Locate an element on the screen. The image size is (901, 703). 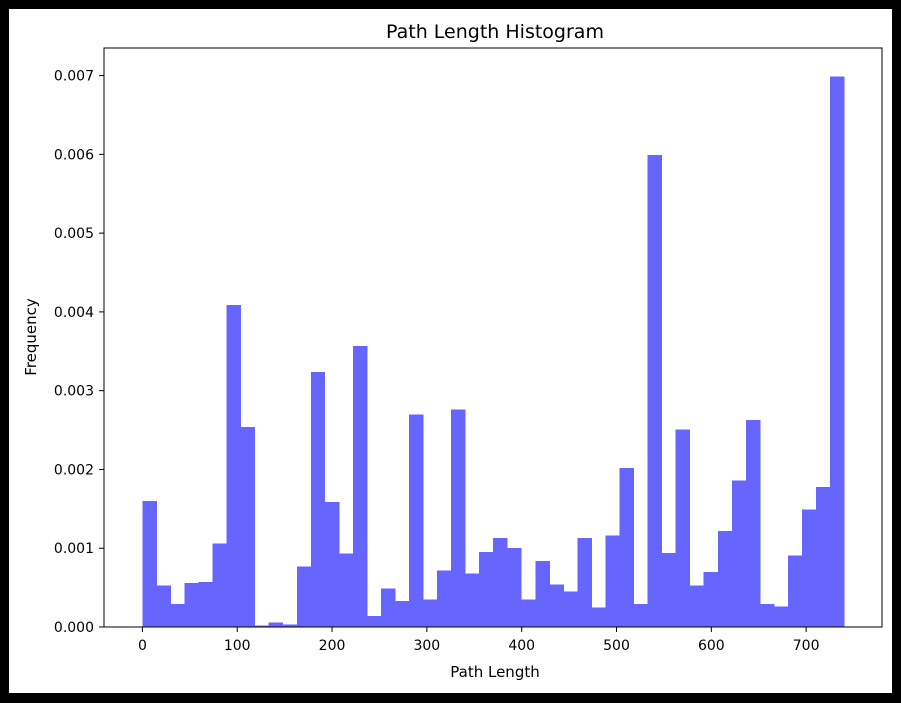
y-axis-label: Frequency is located at coordinates (31, 337).